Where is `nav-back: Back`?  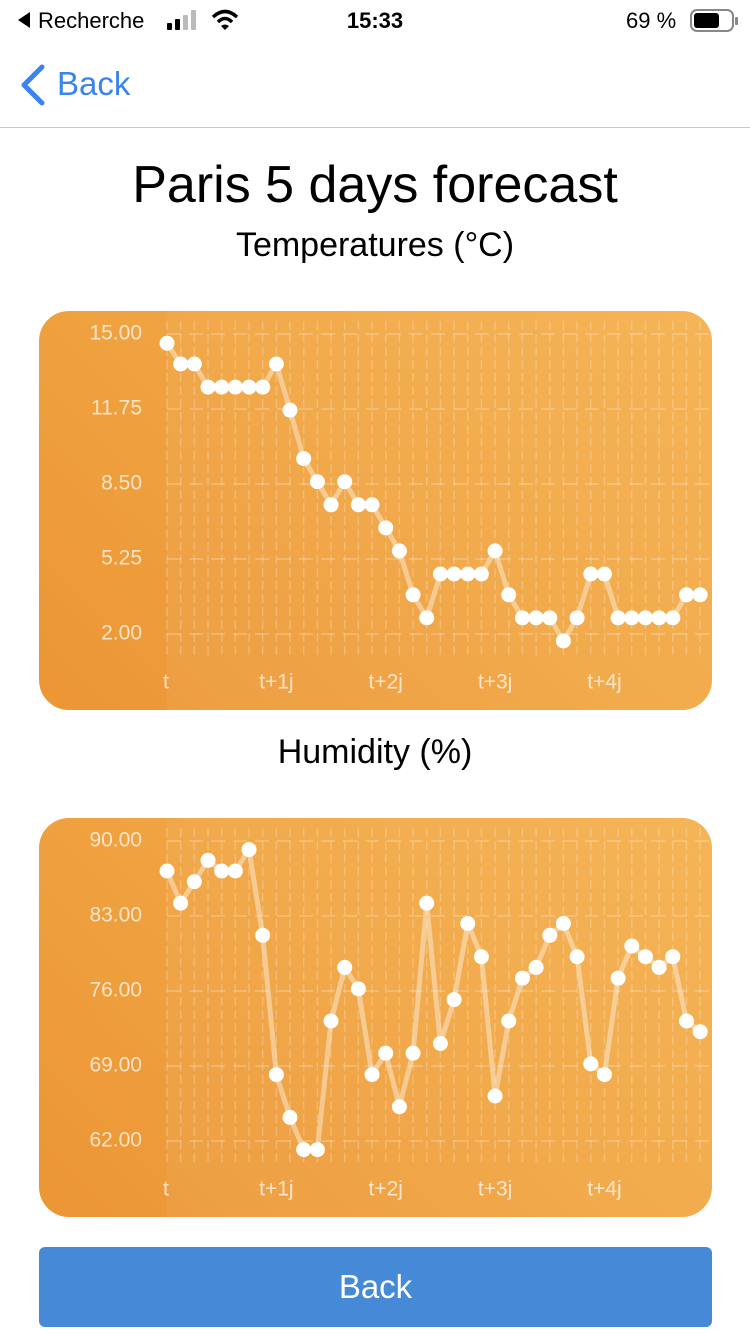 nav-back: Back is located at coordinates (94, 83).